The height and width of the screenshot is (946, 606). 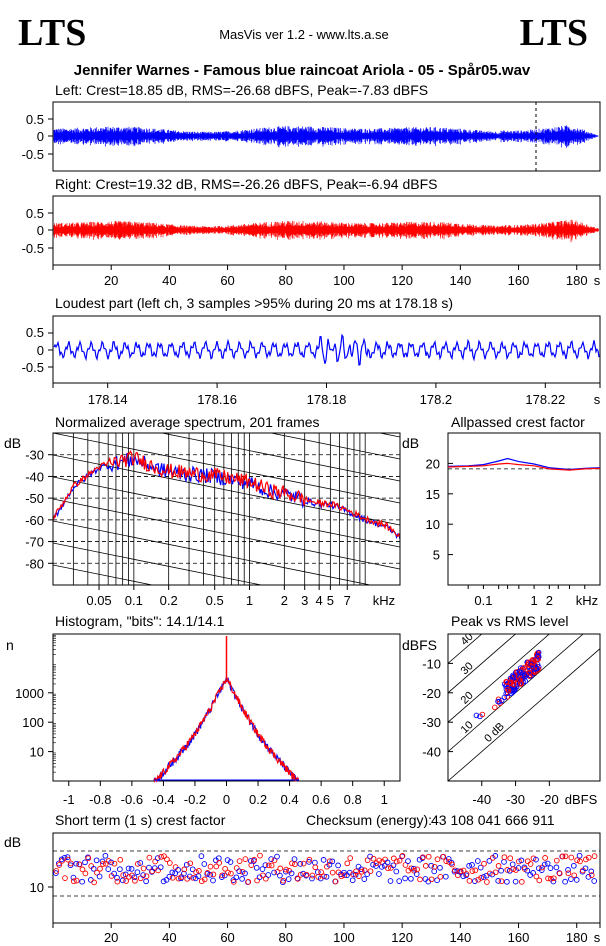 I want to click on allpass-panel: 20 15 10 5 0.1 1 2 kHz, so click(x=513, y=520).